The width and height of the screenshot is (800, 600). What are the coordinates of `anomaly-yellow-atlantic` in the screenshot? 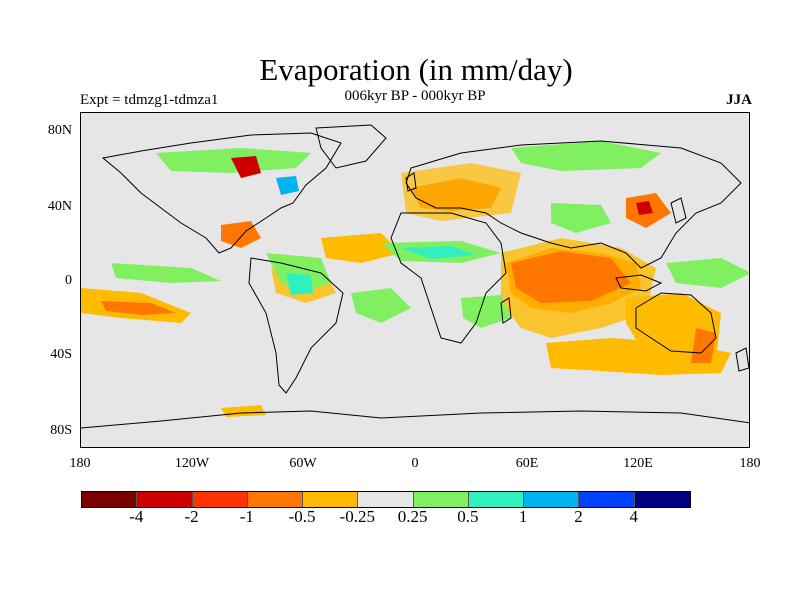 It's located at (361, 248).